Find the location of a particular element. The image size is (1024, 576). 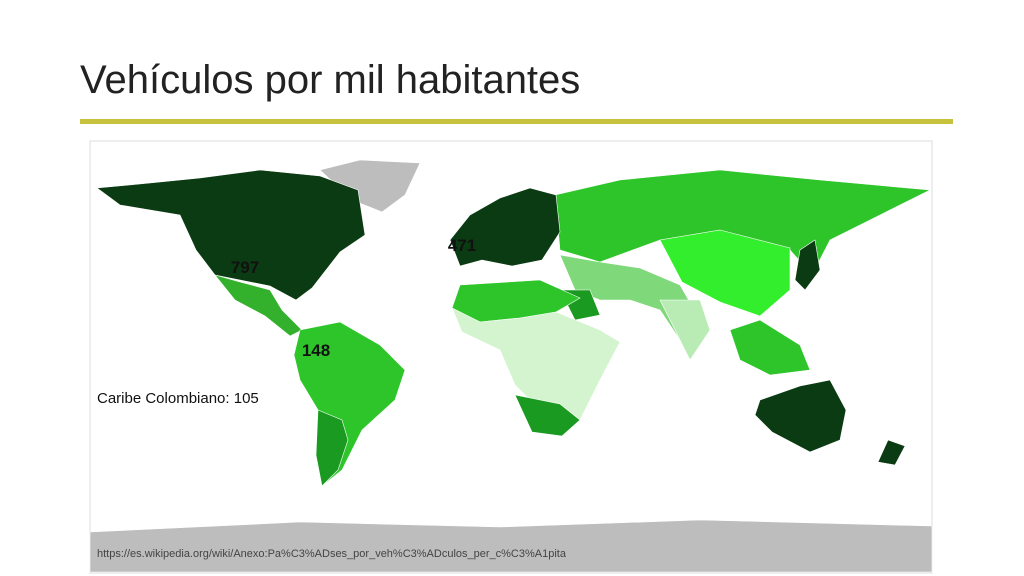

slide-title: Vehículos por mil habitantes is located at coordinates (330, 80).